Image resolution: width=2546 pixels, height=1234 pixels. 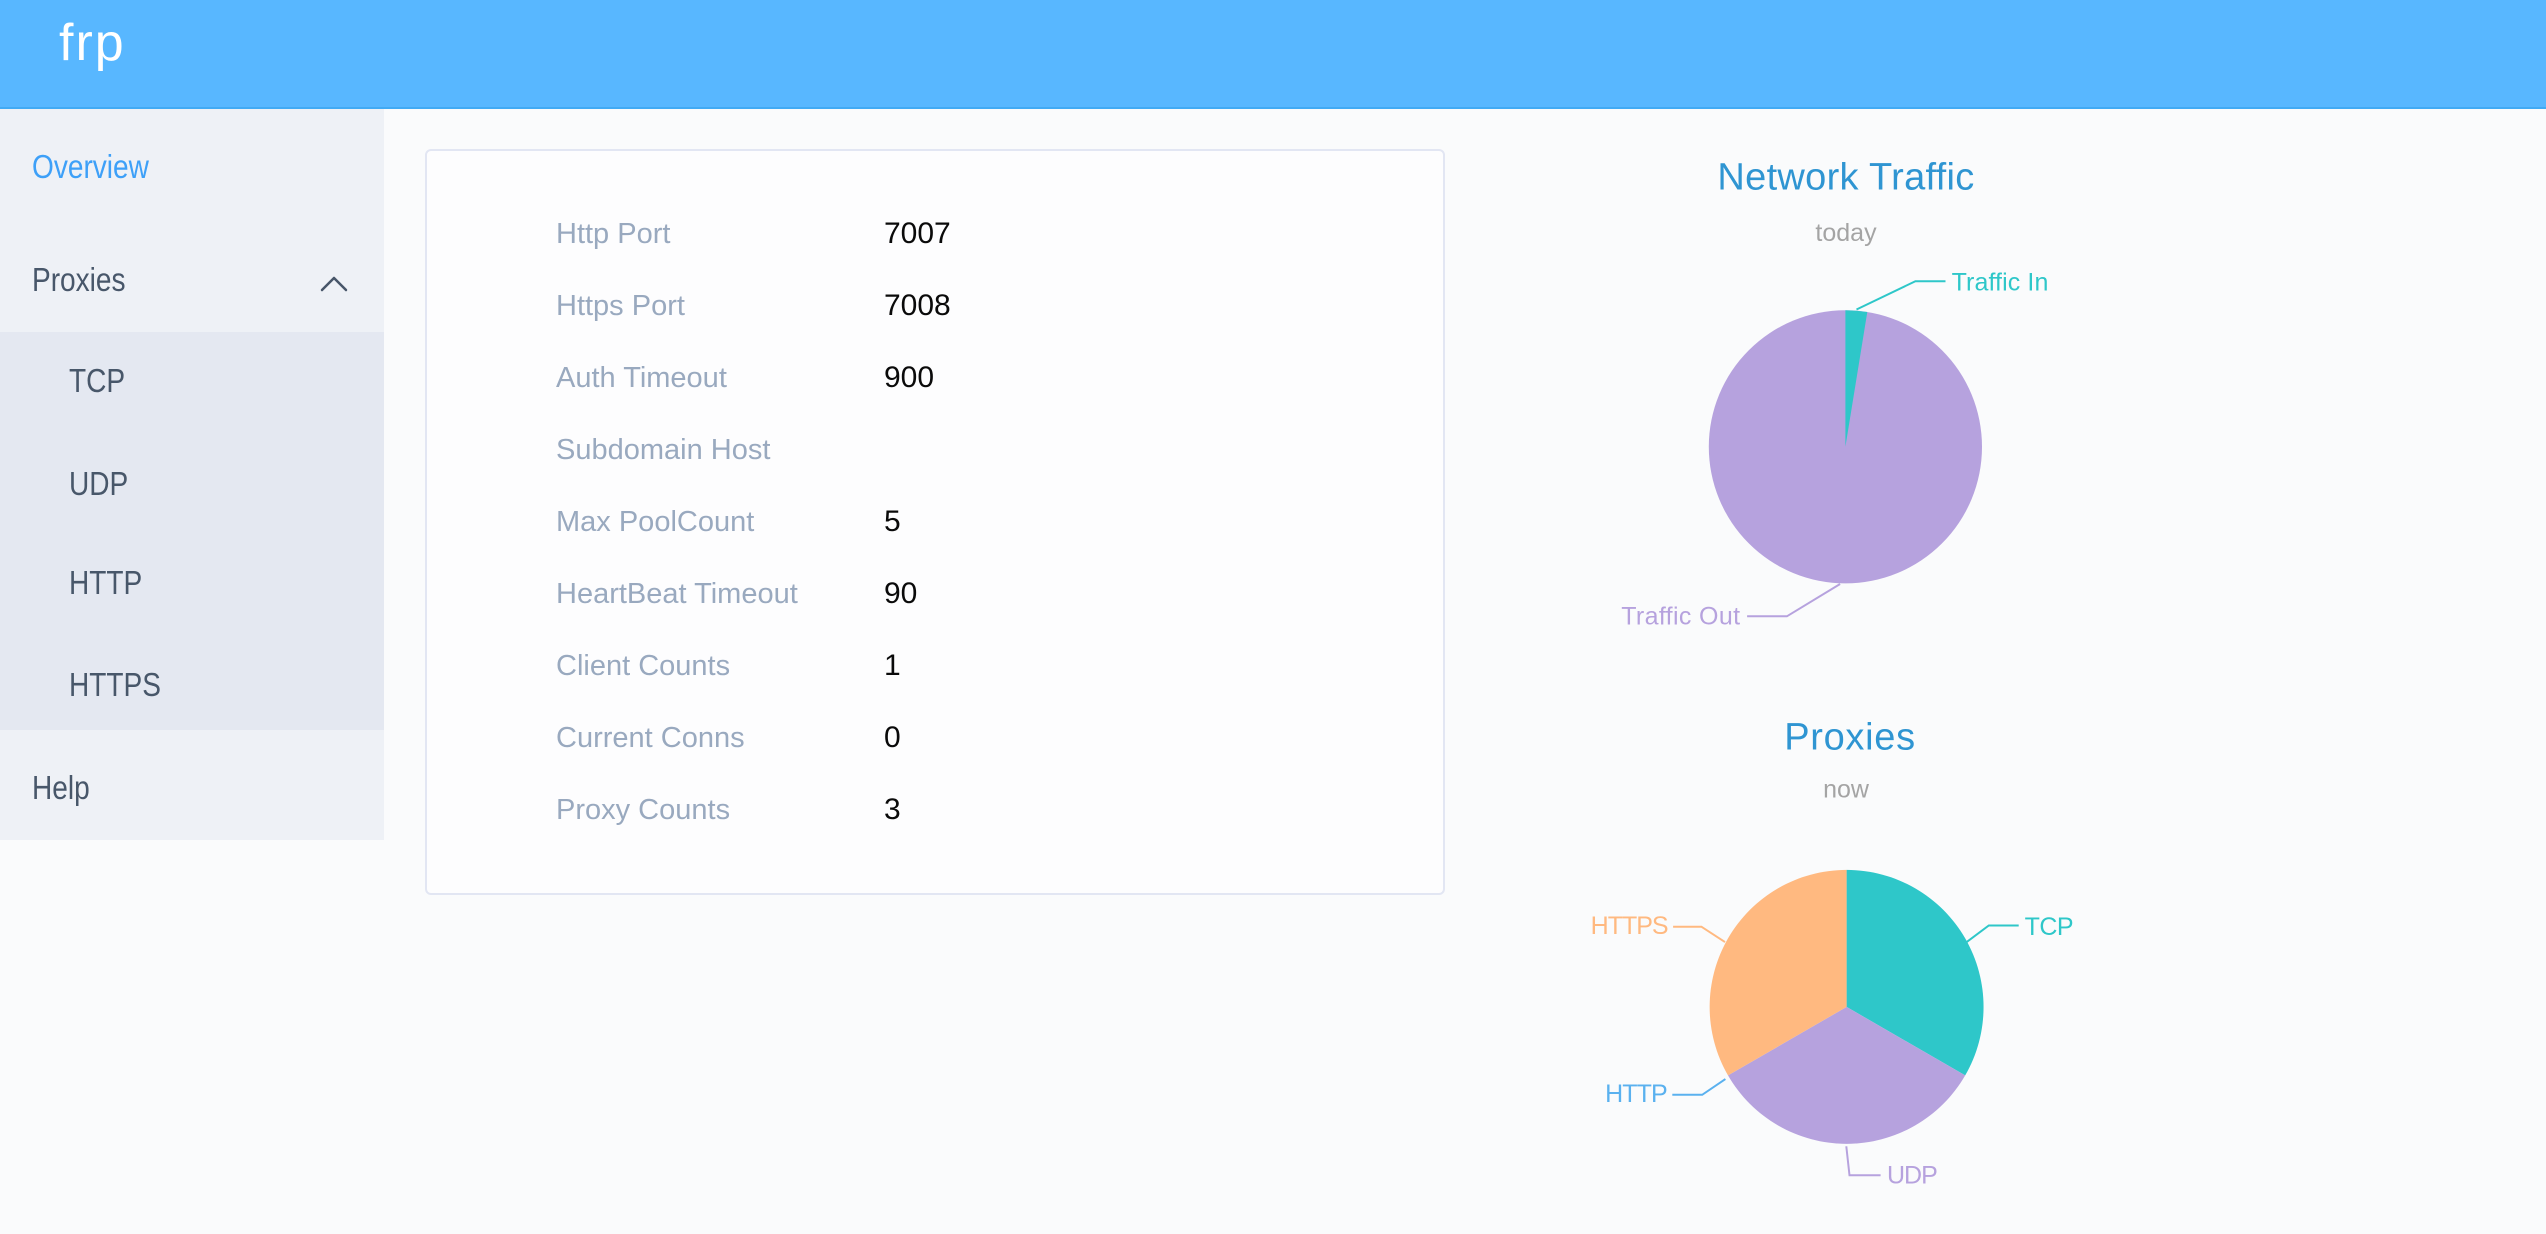 What do you see at coordinates (1680, 617) in the screenshot?
I see `svg-text: Traffic Out` at bounding box center [1680, 617].